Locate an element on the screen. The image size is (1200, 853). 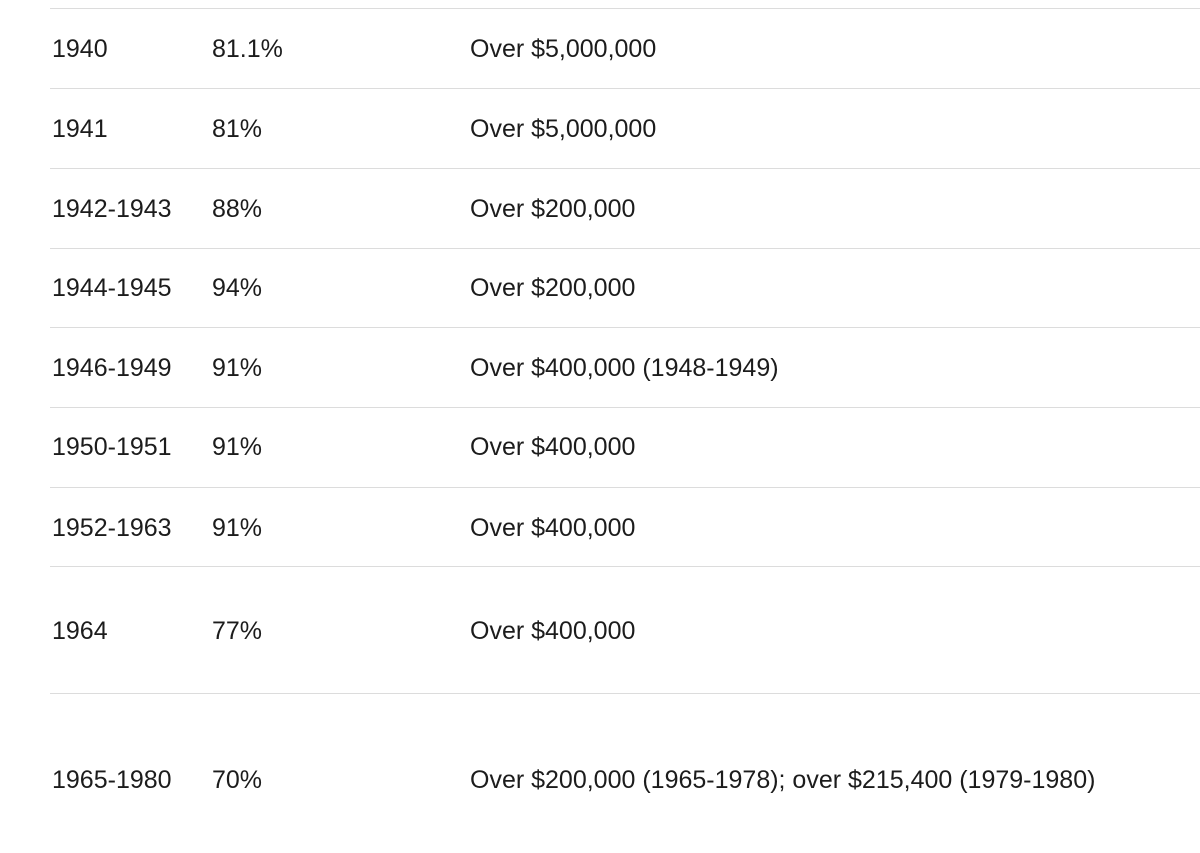
year-cell: 1950-1951 is located at coordinates (112, 447).